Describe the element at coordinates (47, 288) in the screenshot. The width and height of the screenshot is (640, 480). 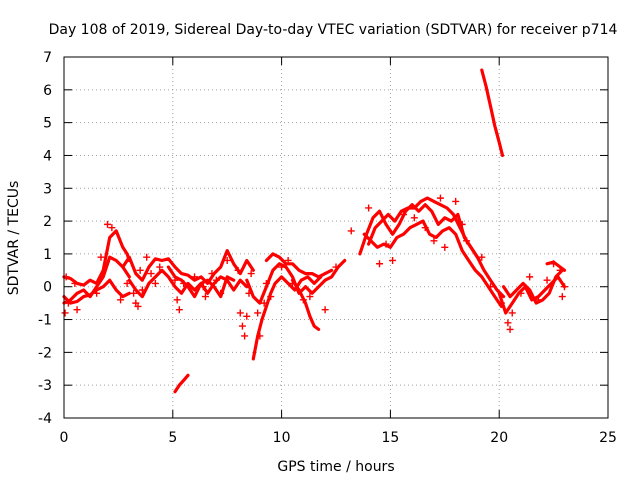
I see `y-tick-label: 0` at that location.